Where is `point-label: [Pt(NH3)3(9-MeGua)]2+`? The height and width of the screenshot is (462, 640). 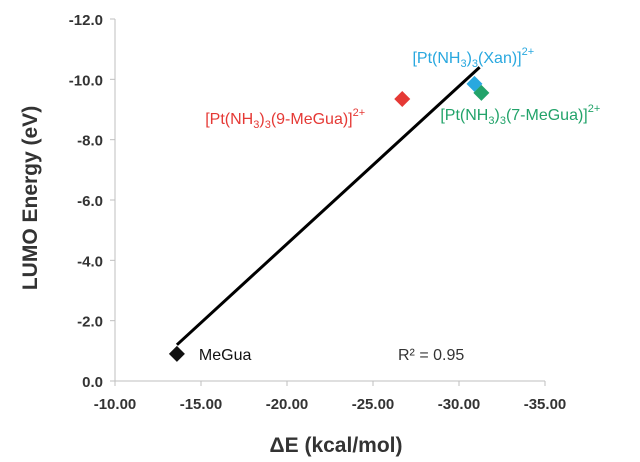 point-label: [Pt(NH3)3(9-MeGua)]2+ is located at coordinates (285, 119).